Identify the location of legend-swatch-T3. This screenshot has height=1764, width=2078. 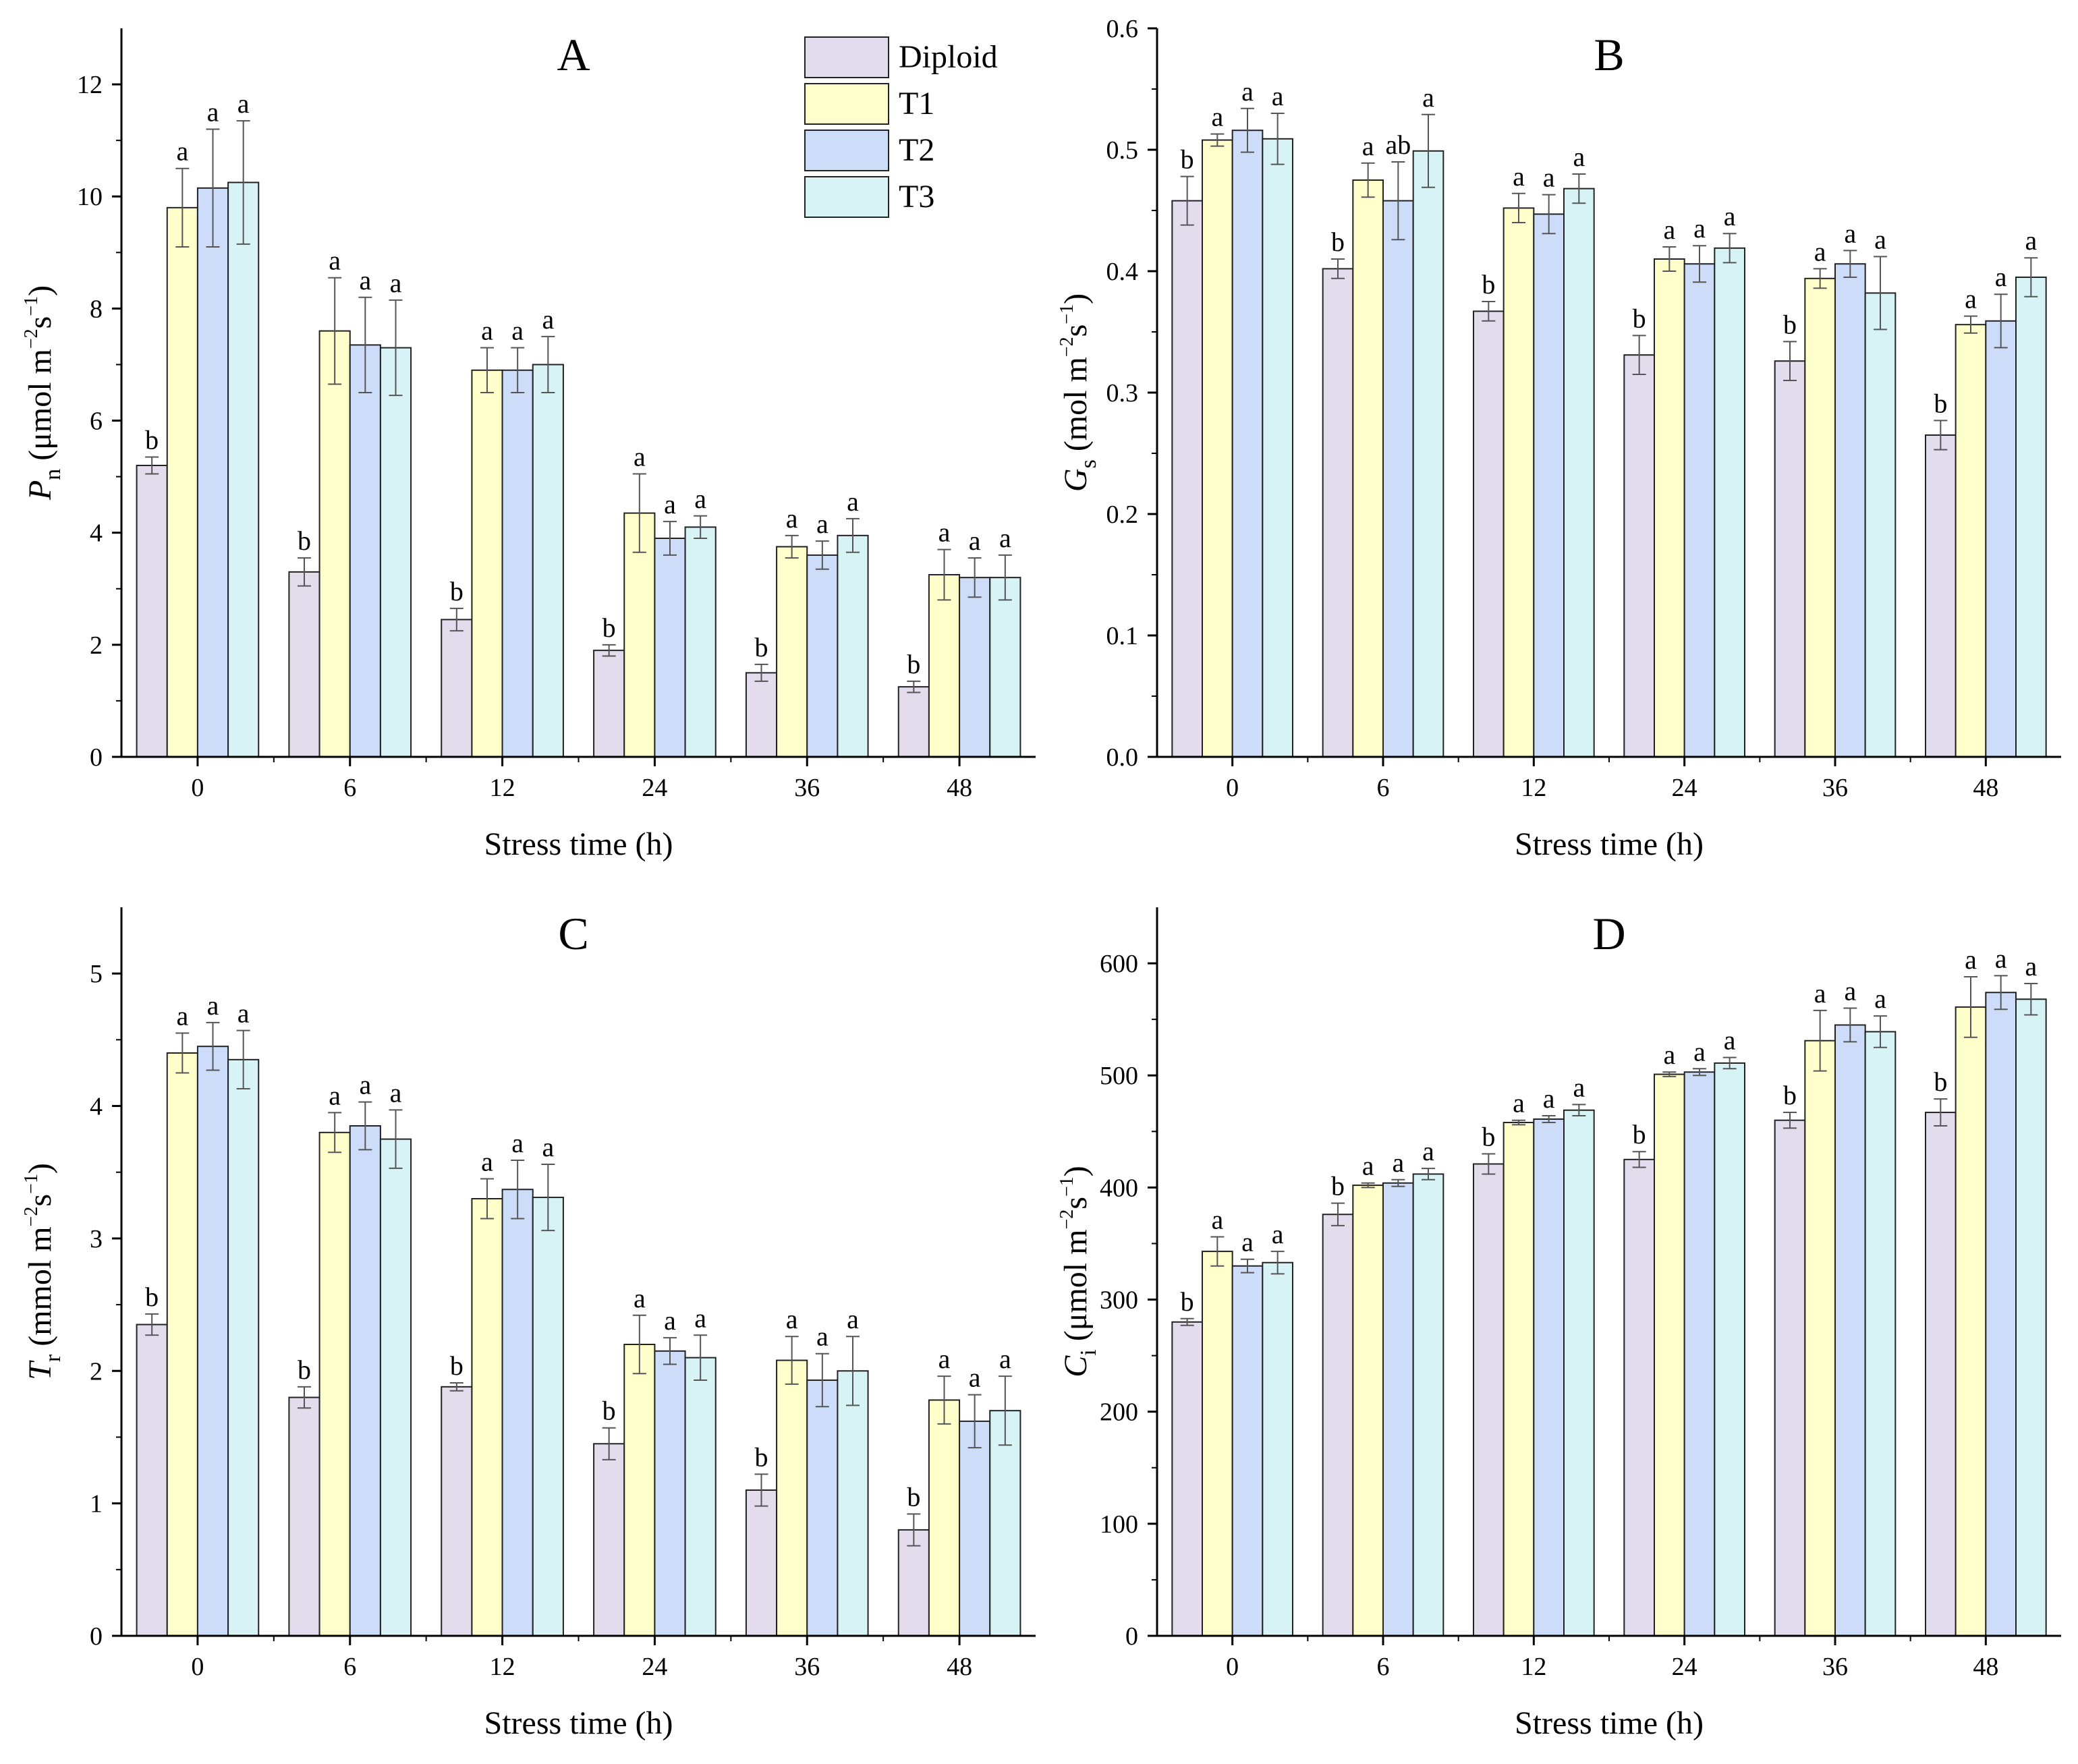
(846, 197).